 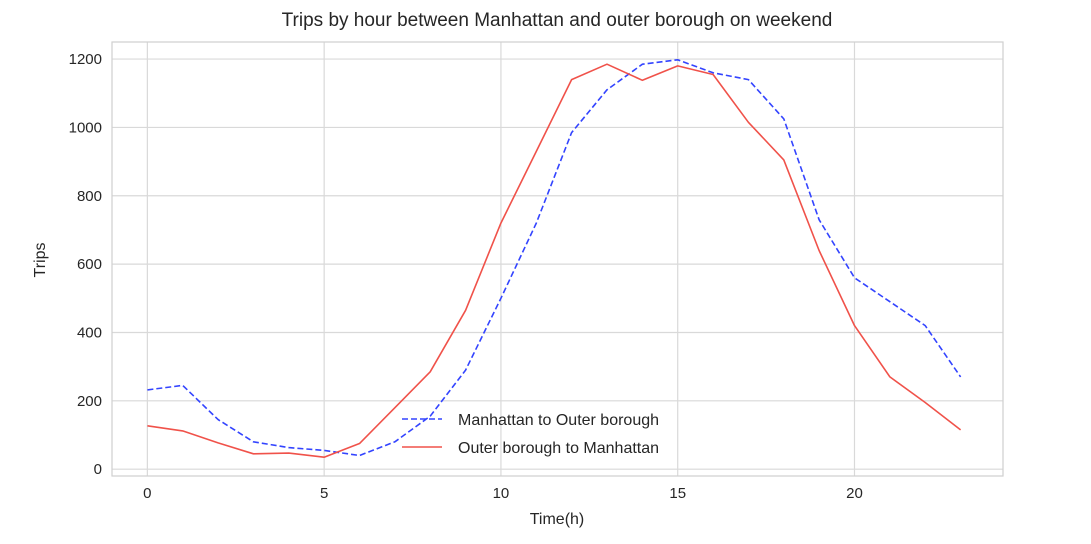 What do you see at coordinates (98, 469) in the screenshot?
I see `y-tick-label: 0` at bounding box center [98, 469].